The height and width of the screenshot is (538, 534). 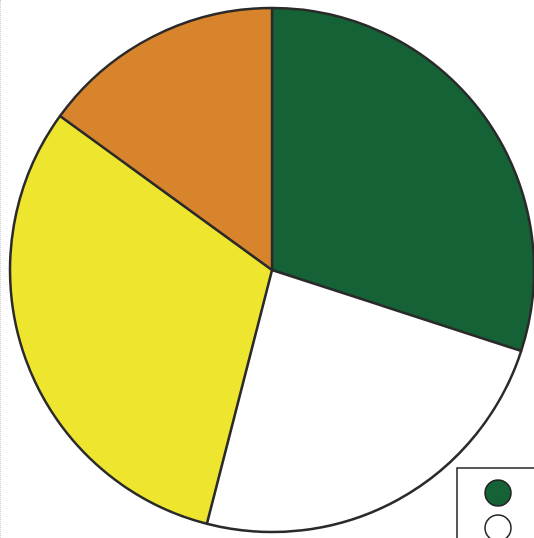 I want to click on legend, so click(x=495, y=502).